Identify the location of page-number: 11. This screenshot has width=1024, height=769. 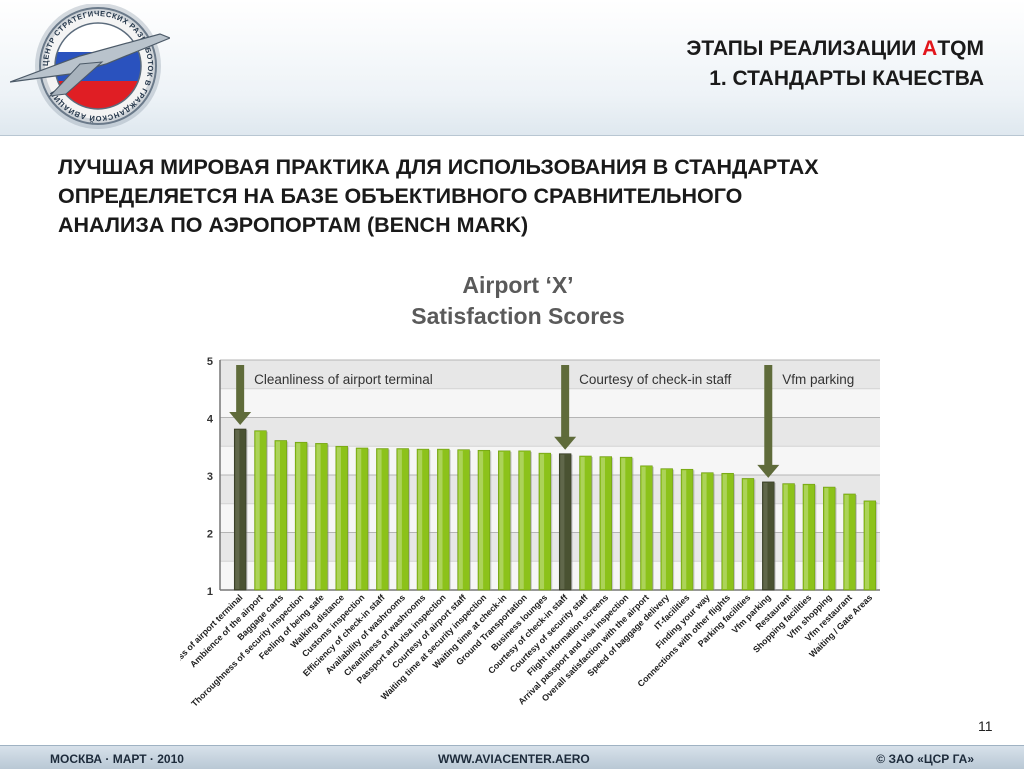
(985, 726).